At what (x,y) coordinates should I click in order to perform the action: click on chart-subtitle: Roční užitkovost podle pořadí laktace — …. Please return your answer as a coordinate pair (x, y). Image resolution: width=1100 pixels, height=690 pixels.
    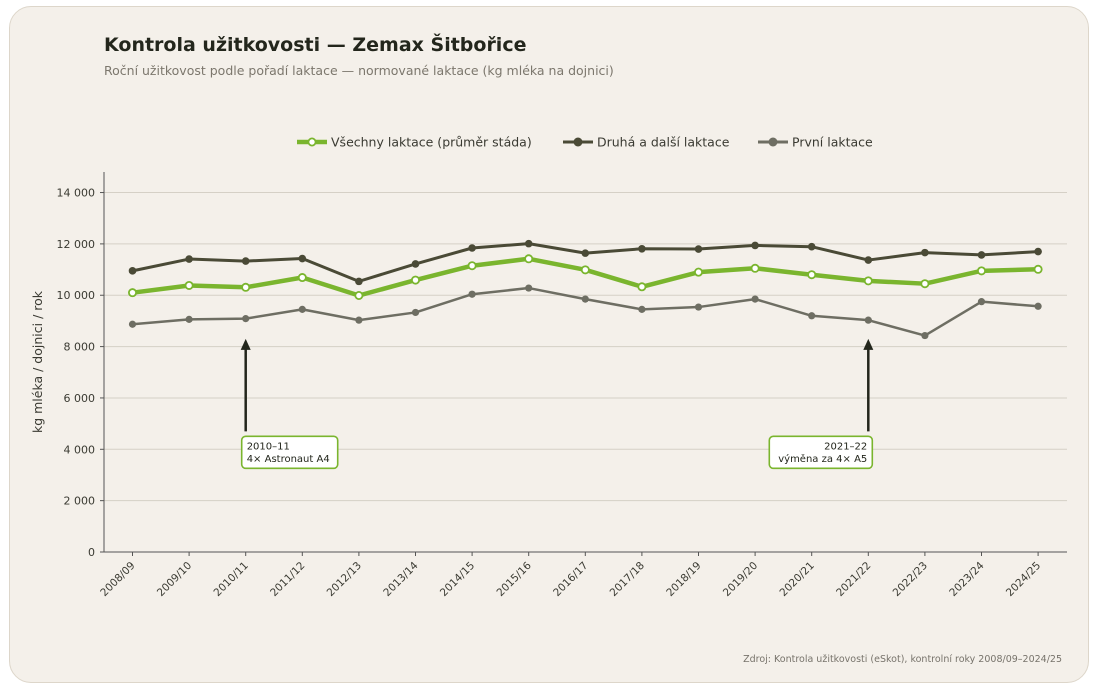
    Looking at the image, I should click on (359, 70).